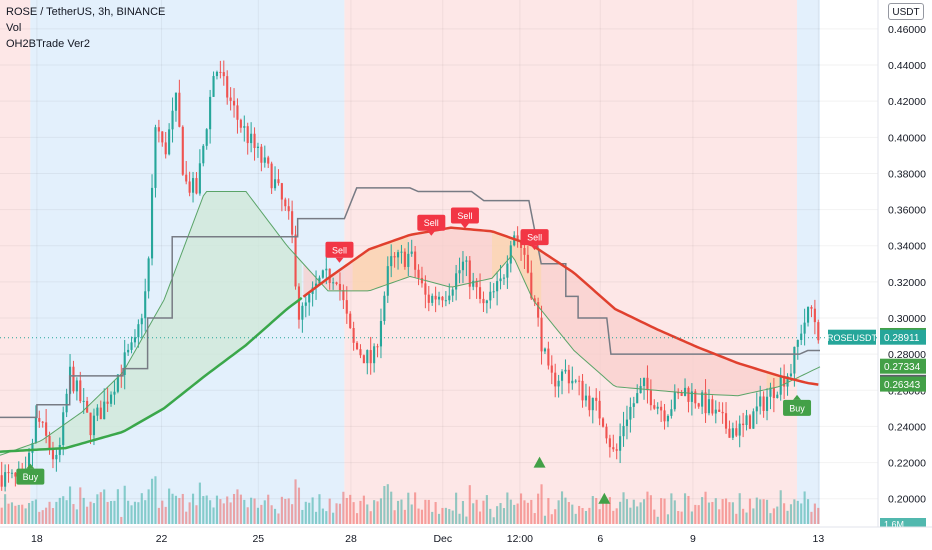 Image resolution: width=932 pixels, height=550 pixels. Describe the element at coordinates (797, 407) in the screenshot. I see `buy-label-box` at that location.